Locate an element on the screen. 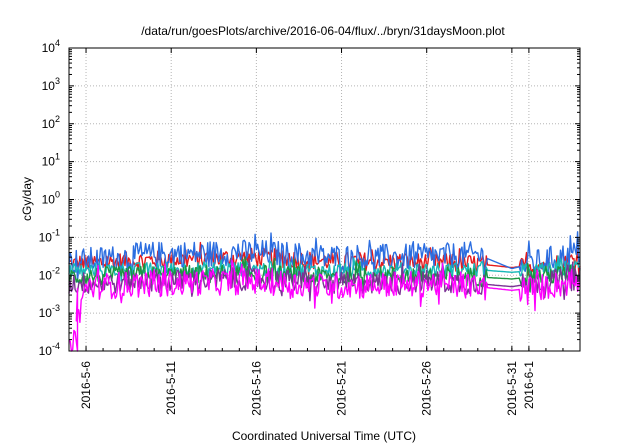 The width and height of the screenshot is (640, 448). y-tick-label: 10⁴ is located at coordinates (51, 46).